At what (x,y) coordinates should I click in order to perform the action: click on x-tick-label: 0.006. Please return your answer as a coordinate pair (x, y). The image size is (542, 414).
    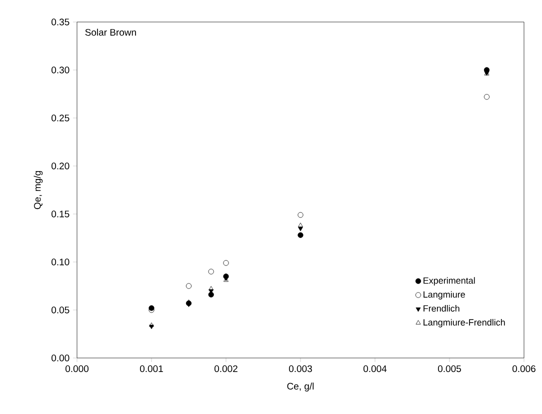
    Looking at the image, I should click on (524, 368).